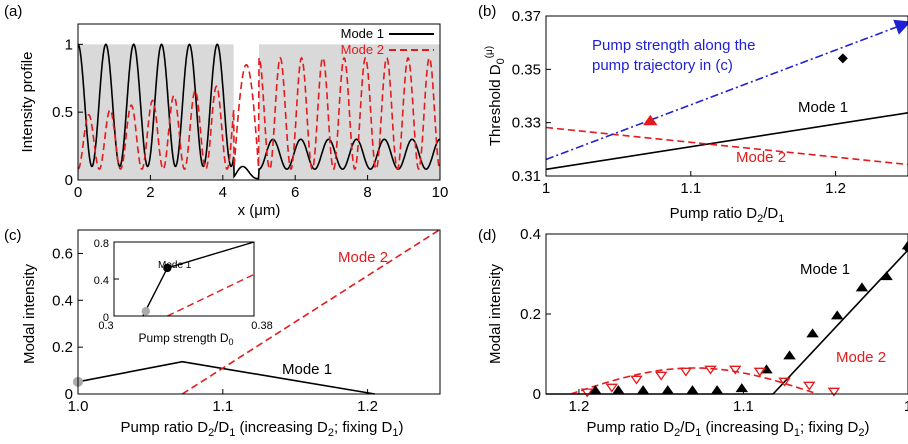 The image size is (908, 444). I want to click on inset-ytick-label: 0.4, so click(101, 281).